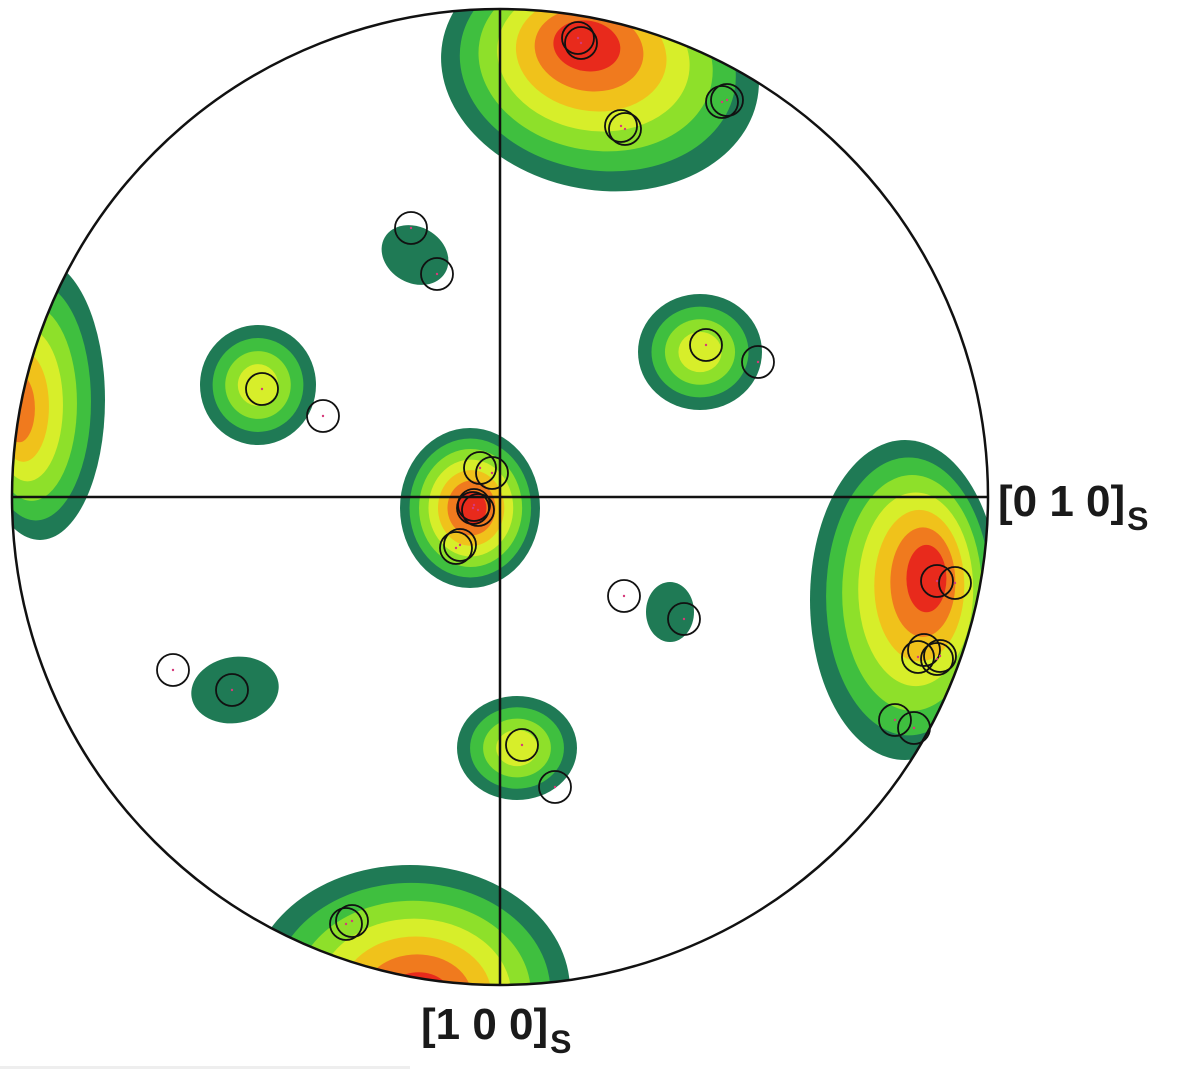 Image resolution: width=1191 pixels, height=1078 pixels. Describe the element at coordinates (205, 1067) in the screenshot. I see `bottom-divider` at that location.